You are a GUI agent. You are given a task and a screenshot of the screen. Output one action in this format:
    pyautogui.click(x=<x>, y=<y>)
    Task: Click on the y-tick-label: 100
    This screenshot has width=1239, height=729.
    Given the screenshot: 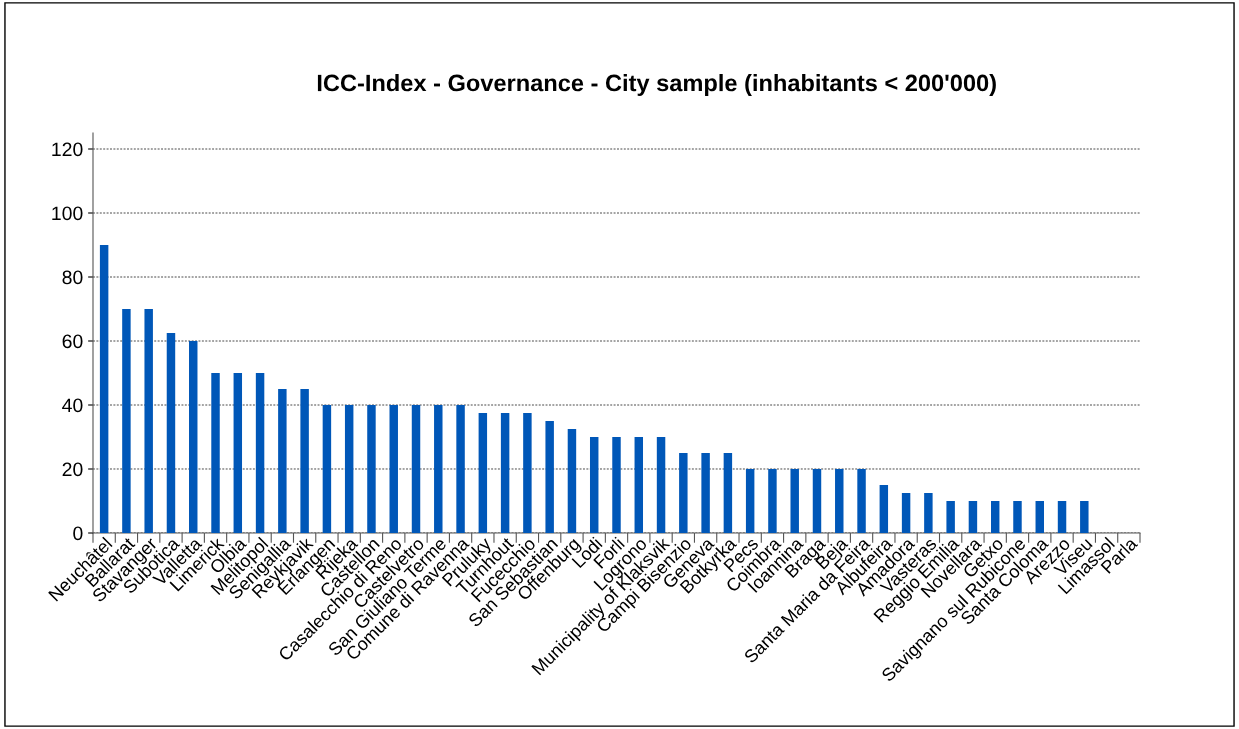 What is the action you would take?
    pyautogui.click(x=67, y=213)
    